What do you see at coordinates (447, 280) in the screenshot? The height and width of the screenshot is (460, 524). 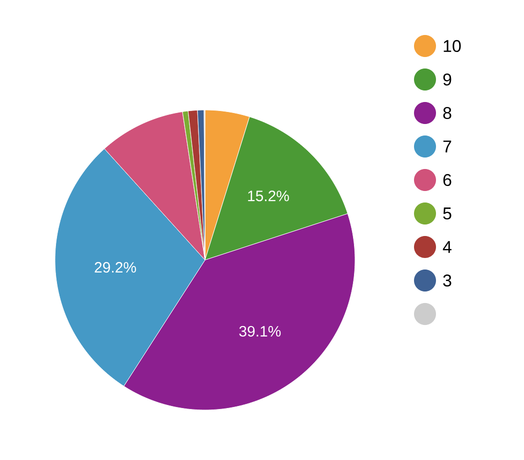 I see `legend-label: 3` at bounding box center [447, 280].